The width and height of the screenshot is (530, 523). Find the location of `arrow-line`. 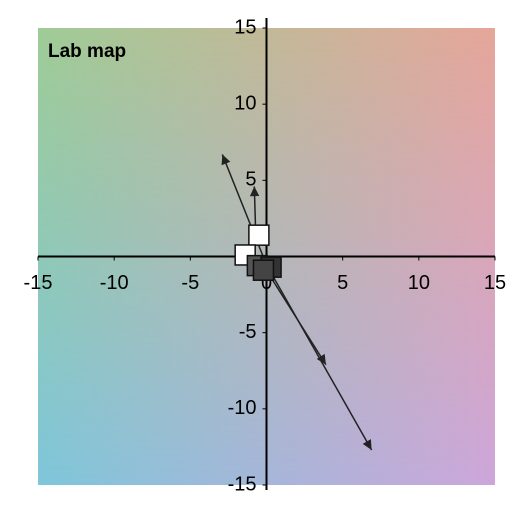

arrow-line is located at coordinates (294, 315).